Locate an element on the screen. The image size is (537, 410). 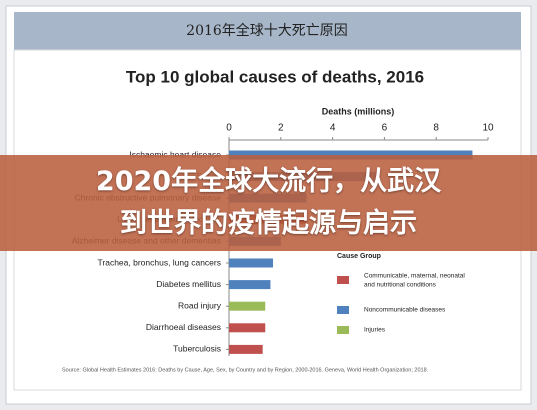
x-tick-label: 0 is located at coordinates (229, 128).